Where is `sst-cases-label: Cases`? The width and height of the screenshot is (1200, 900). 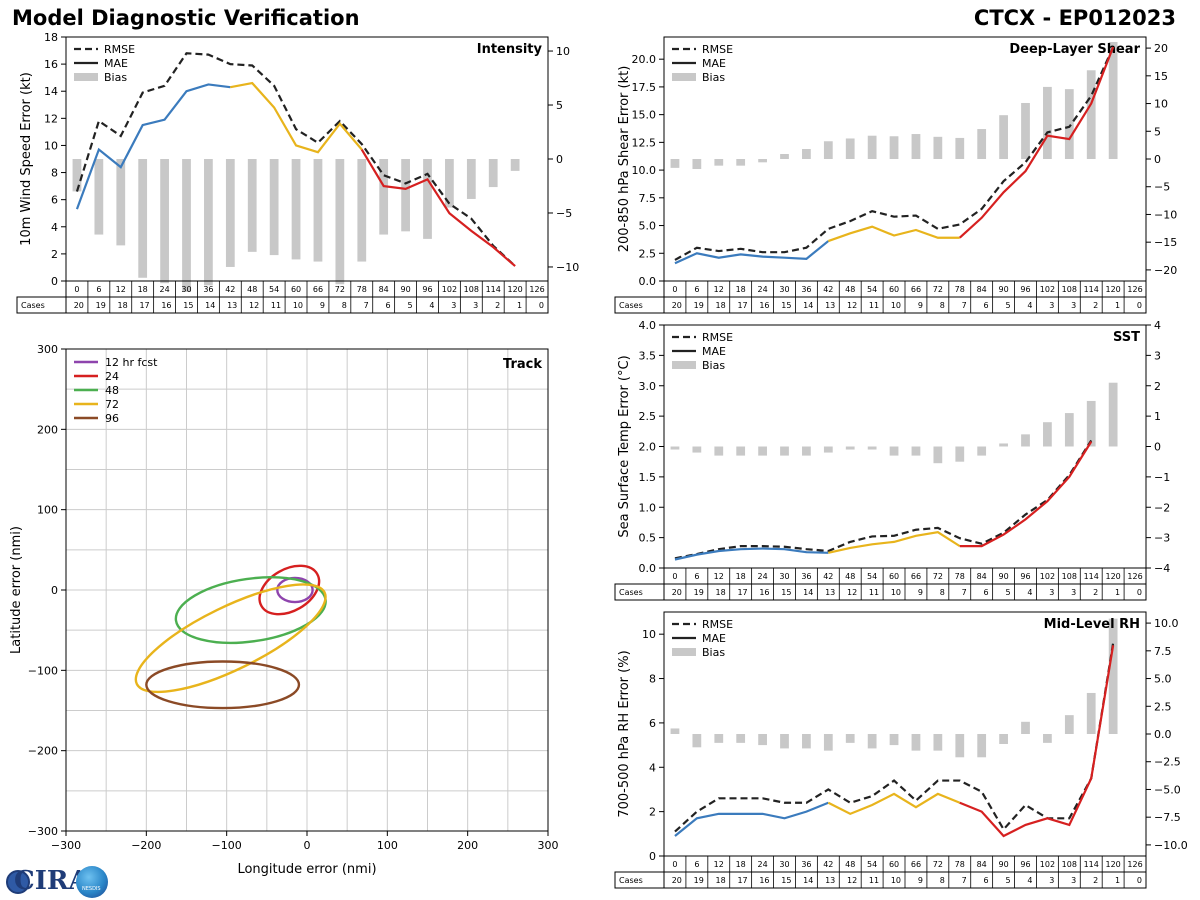 sst-cases-label: Cases is located at coordinates (631, 592).